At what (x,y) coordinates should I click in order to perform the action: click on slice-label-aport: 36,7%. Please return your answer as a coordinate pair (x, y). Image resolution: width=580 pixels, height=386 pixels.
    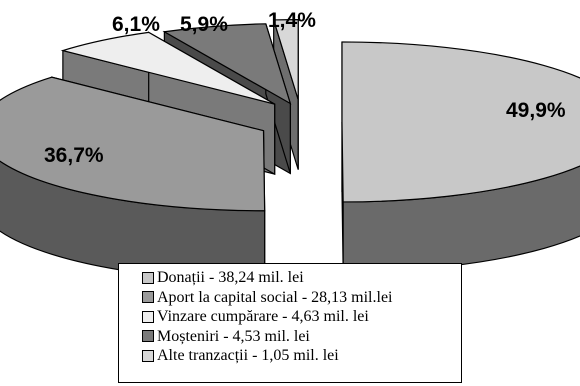
    Looking at the image, I should click on (74, 155).